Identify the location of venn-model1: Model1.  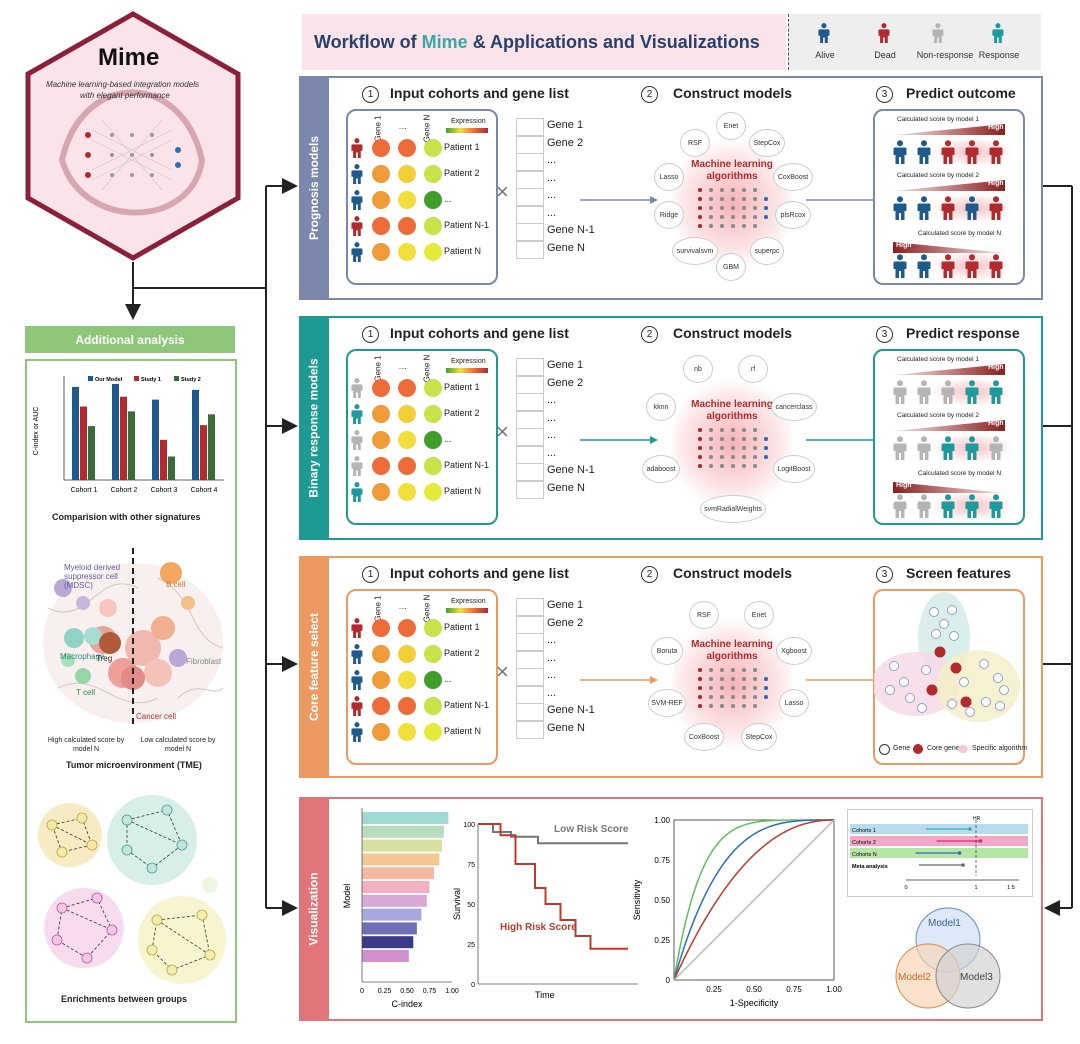
(944, 923).